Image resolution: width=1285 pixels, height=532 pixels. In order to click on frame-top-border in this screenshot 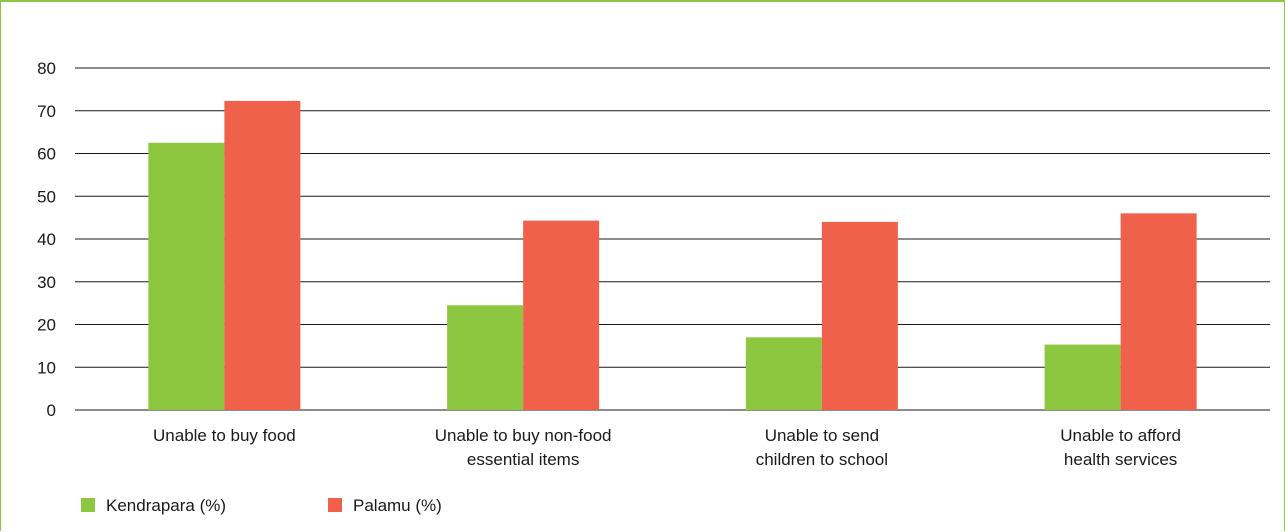, I will do `click(642, 1)`.